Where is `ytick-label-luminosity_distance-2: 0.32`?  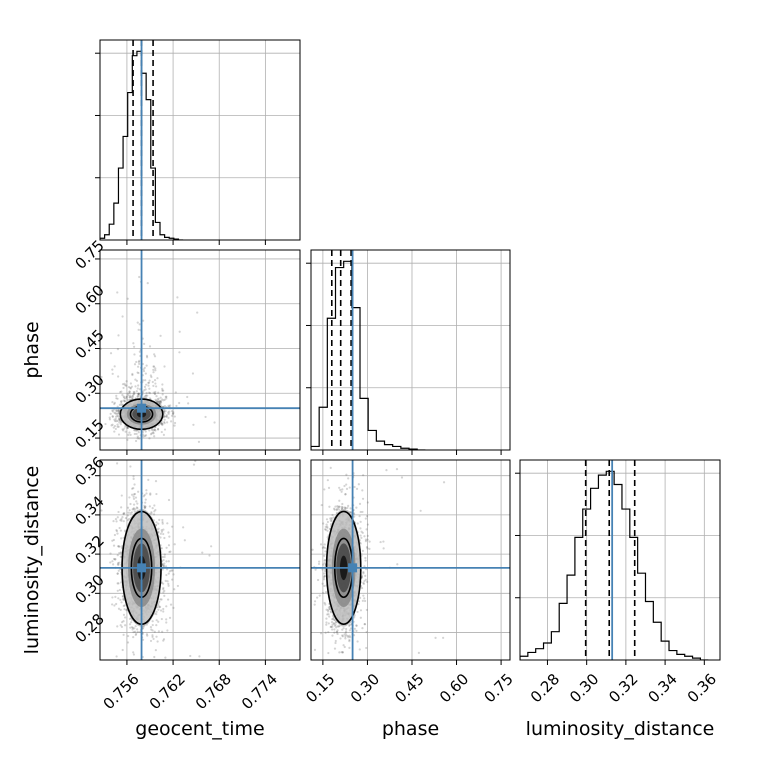
ytick-label-luminosity_distance-2: 0.32 is located at coordinates (89, 550).